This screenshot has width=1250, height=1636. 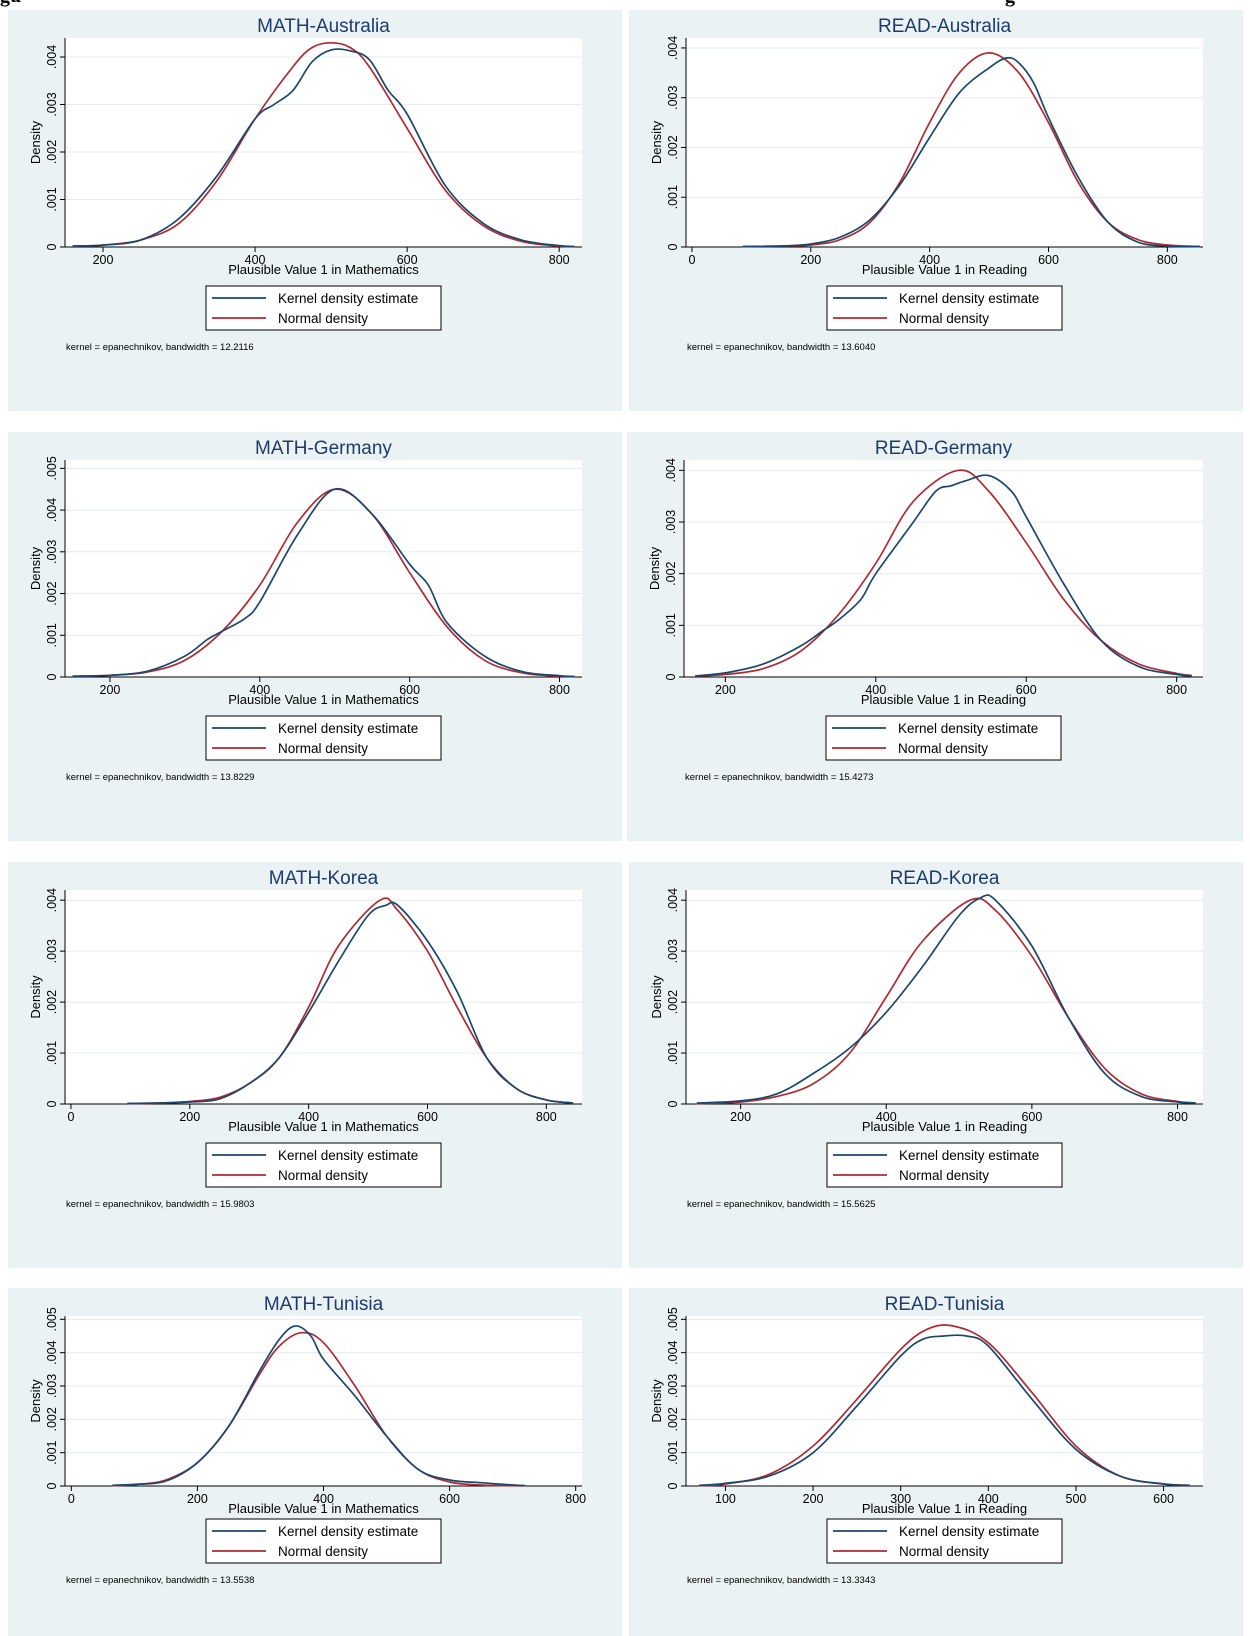 What do you see at coordinates (323, 26) in the screenshot?
I see `chart-title: MATH-Australia` at bounding box center [323, 26].